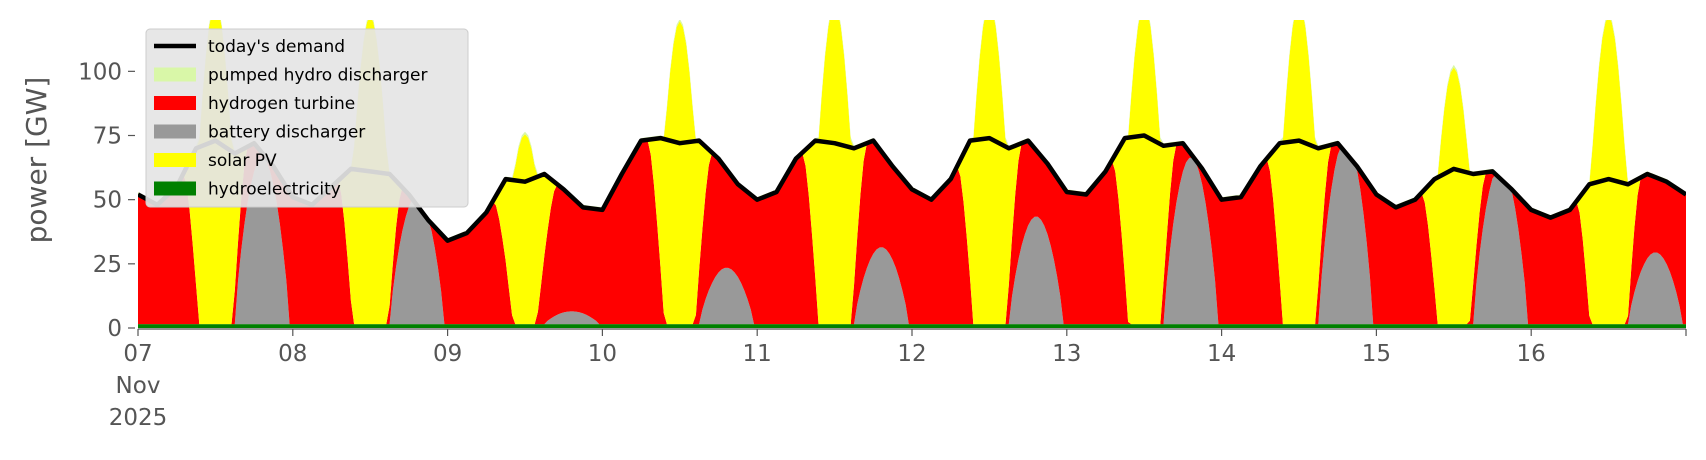 Image resolution: width=1706 pixels, height=460 pixels. What do you see at coordinates (100, 72) in the screenshot?
I see `y-tick-label: 100` at bounding box center [100, 72].